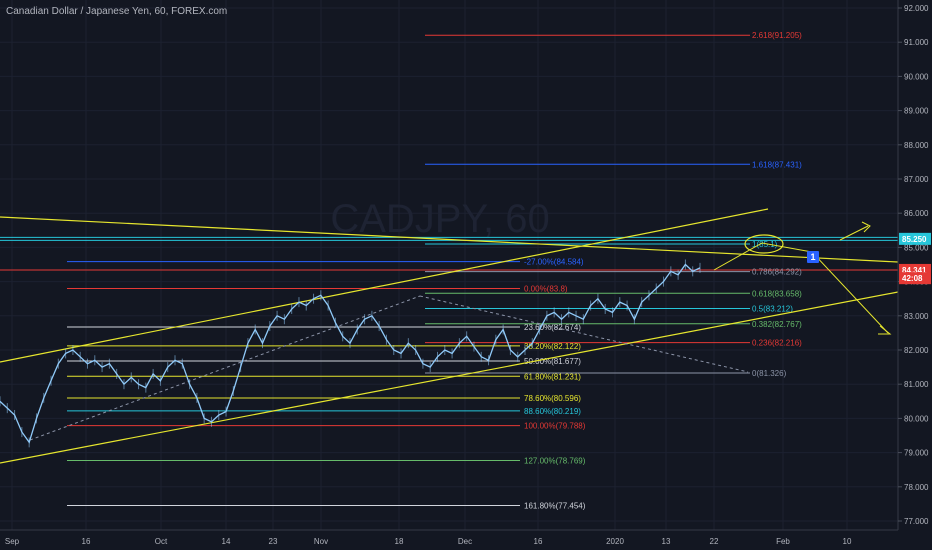 This screenshot has width=932, height=550. I want to click on price-tick-label: 88.000, so click(916, 145).